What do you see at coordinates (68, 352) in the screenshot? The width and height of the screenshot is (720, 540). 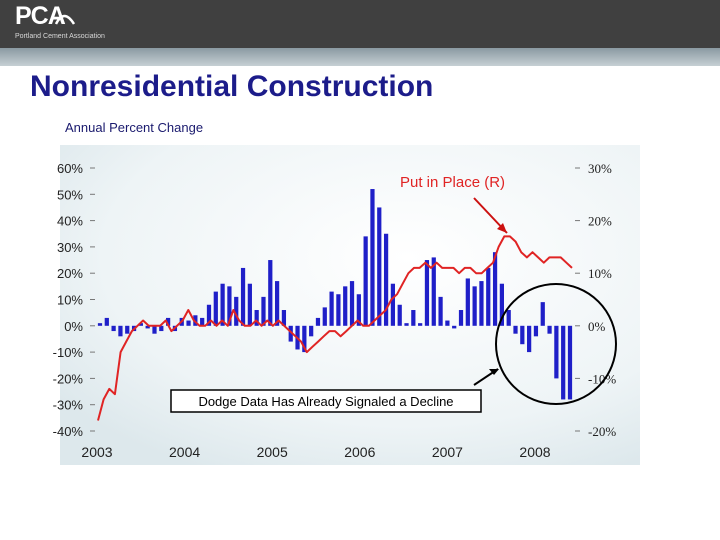 I see `left-axis-tick-label: -10%` at bounding box center [68, 352].